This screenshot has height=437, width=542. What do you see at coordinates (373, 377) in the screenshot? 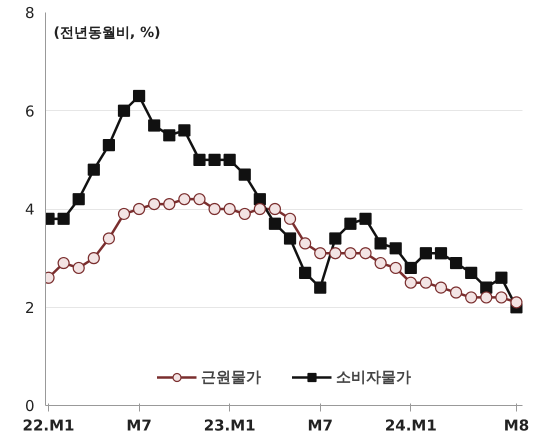
I see `legend-label: 소비자물가` at bounding box center [373, 377].